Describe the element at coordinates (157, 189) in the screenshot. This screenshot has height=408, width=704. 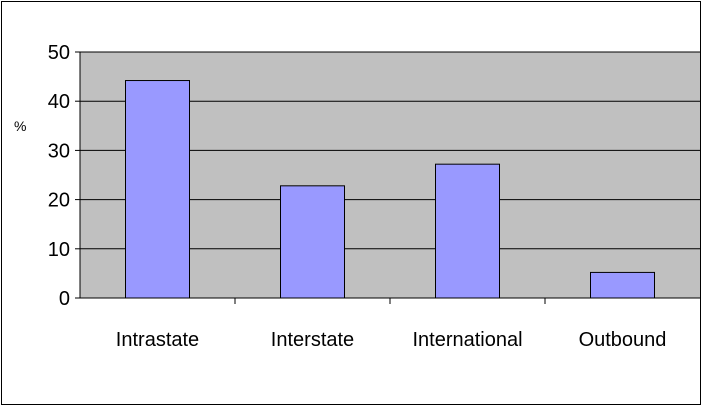
I see `bar-intrastate` at that location.